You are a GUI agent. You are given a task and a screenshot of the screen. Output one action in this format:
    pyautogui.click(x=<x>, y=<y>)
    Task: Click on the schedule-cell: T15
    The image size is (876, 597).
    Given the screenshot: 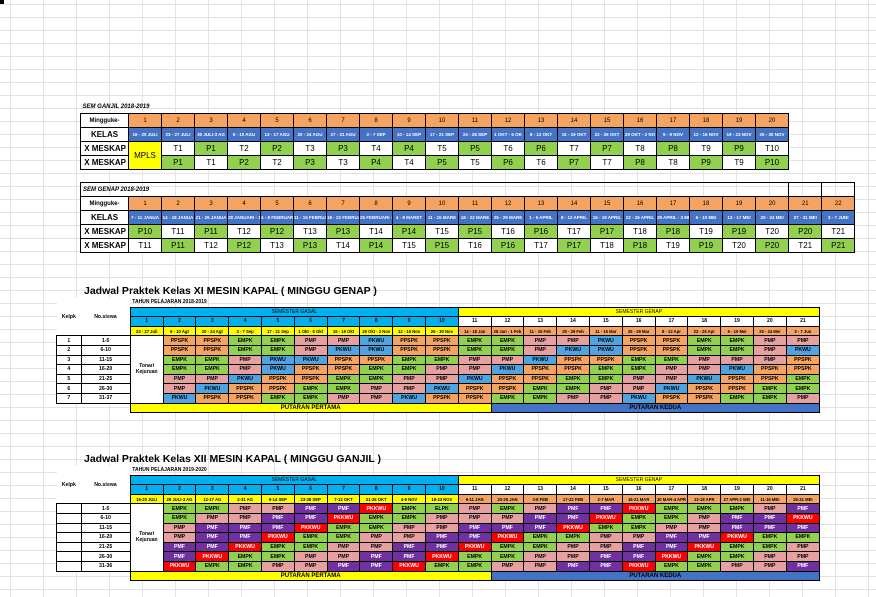 What is the action you would take?
    pyautogui.click(x=409, y=245)
    